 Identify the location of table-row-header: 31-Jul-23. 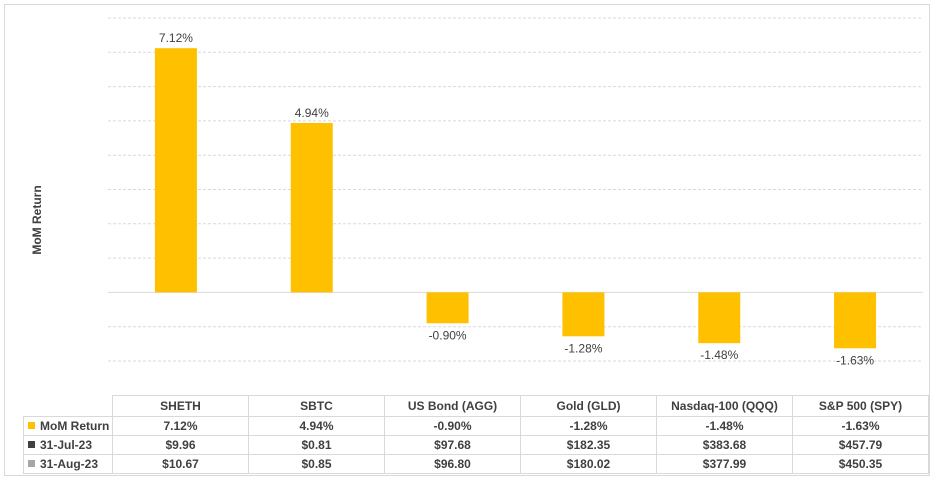
(68, 445).